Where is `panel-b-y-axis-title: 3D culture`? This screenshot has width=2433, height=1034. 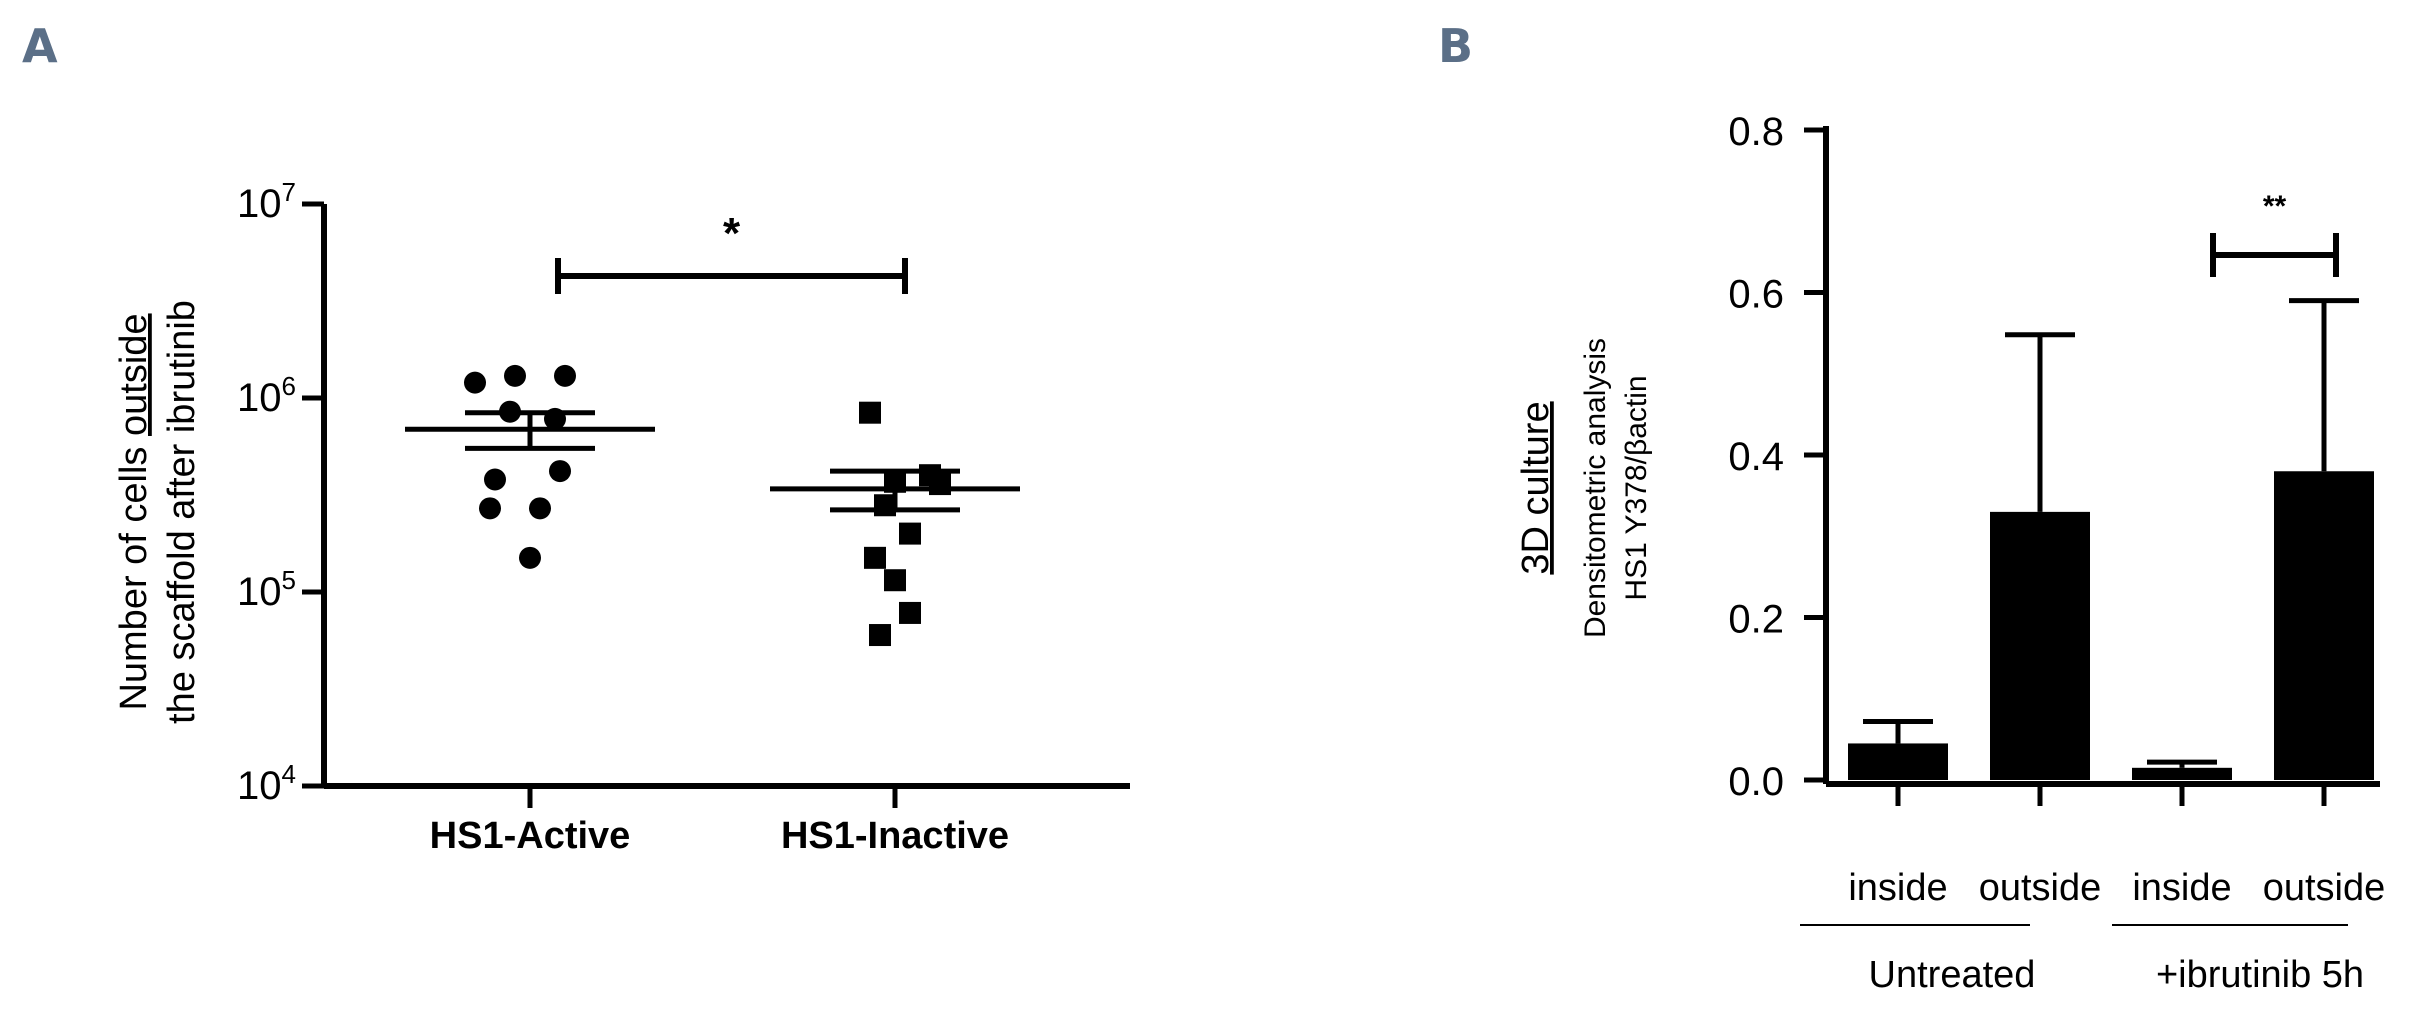 panel-b-y-axis-title: 3D culture is located at coordinates (1536, 487).